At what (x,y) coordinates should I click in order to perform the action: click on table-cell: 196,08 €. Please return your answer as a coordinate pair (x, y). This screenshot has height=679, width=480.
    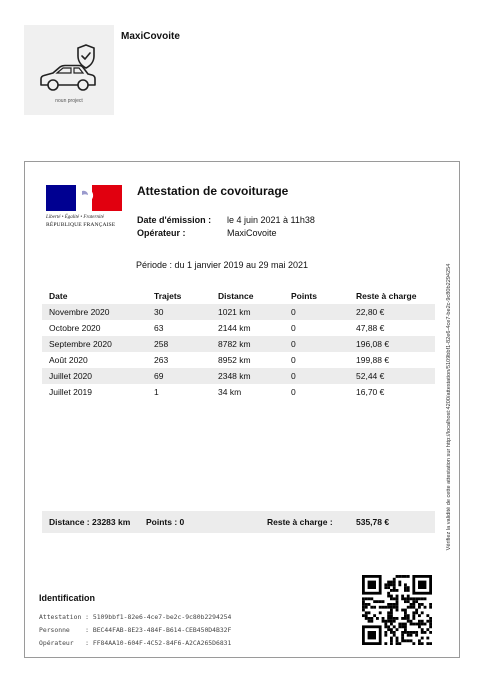
    Looking at the image, I should click on (392, 344).